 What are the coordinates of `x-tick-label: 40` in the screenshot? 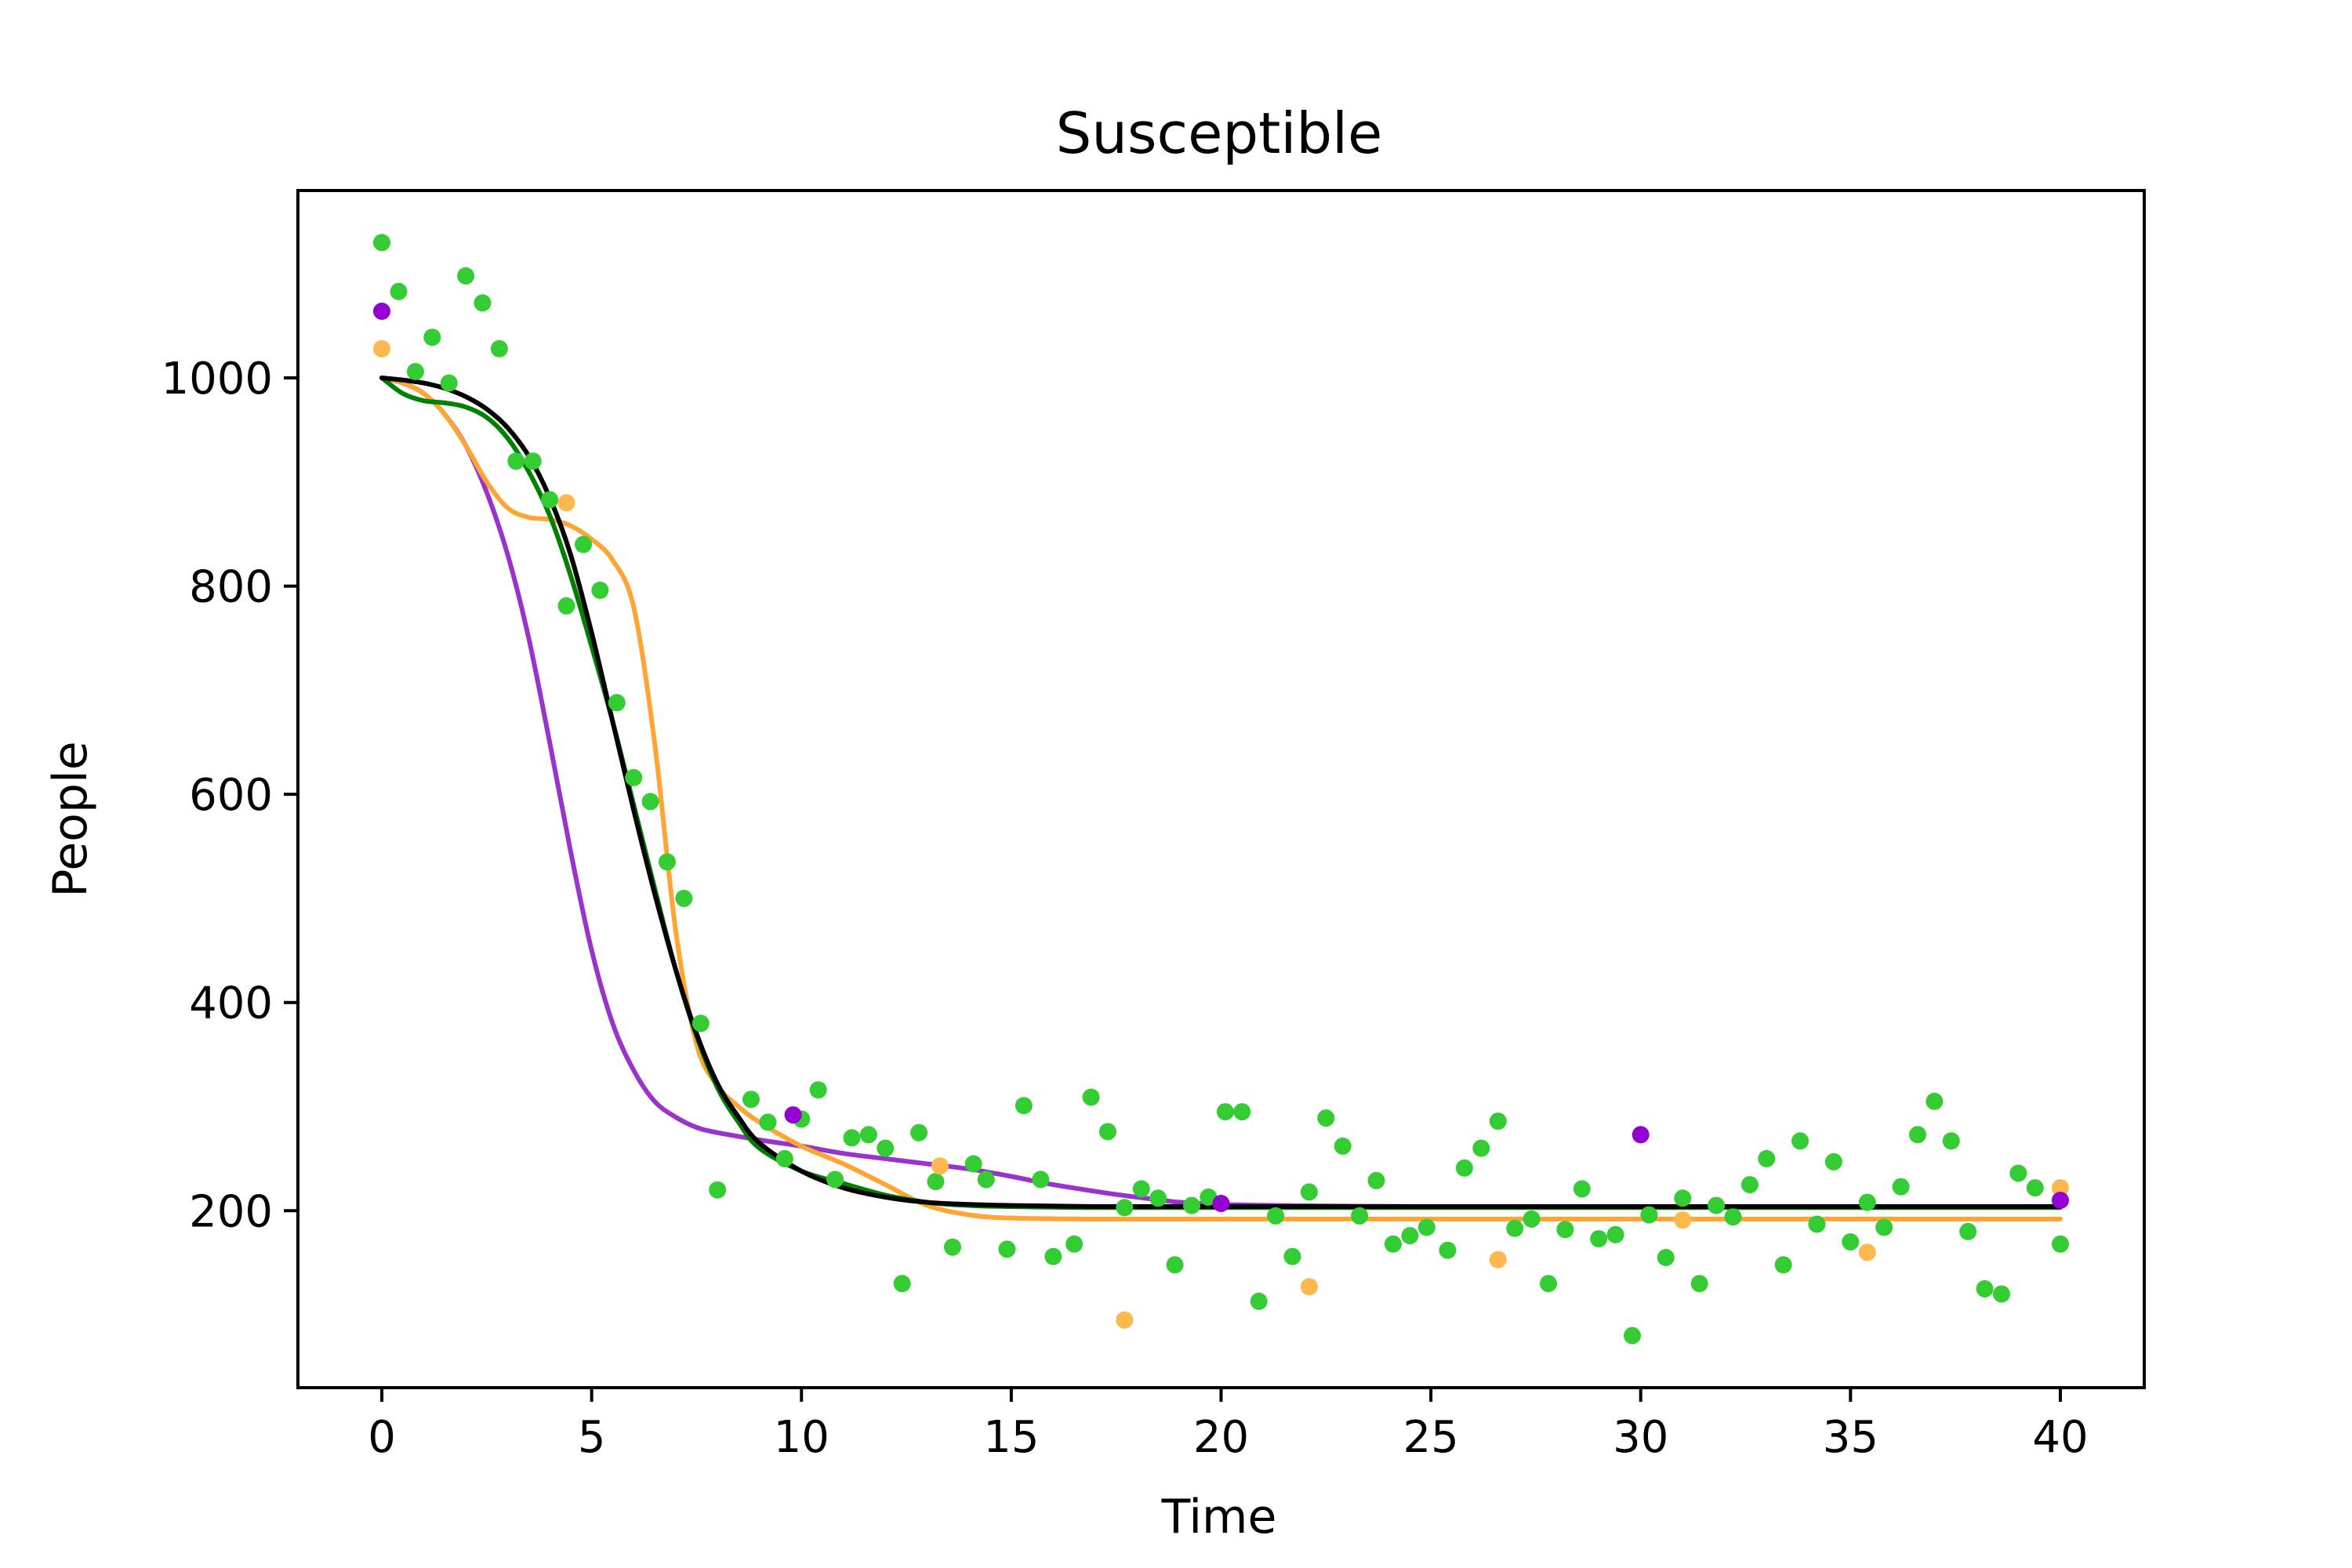 It's located at (2060, 1437).